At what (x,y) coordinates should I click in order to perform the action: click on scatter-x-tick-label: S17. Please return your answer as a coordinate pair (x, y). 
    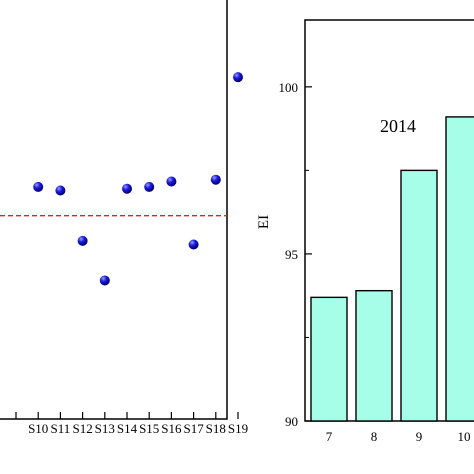
    Looking at the image, I should click on (193, 428).